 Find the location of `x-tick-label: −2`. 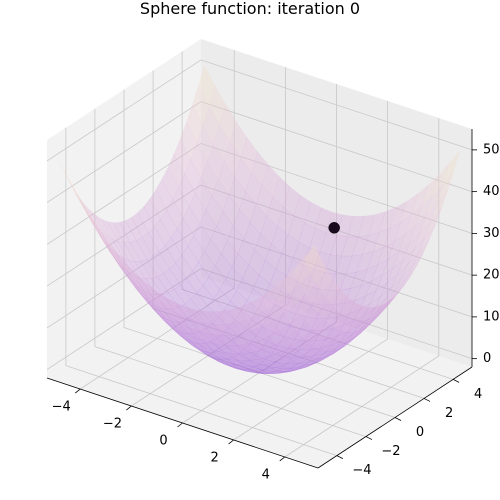

x-tick-label: −2 is located at coordinates (112, 424).